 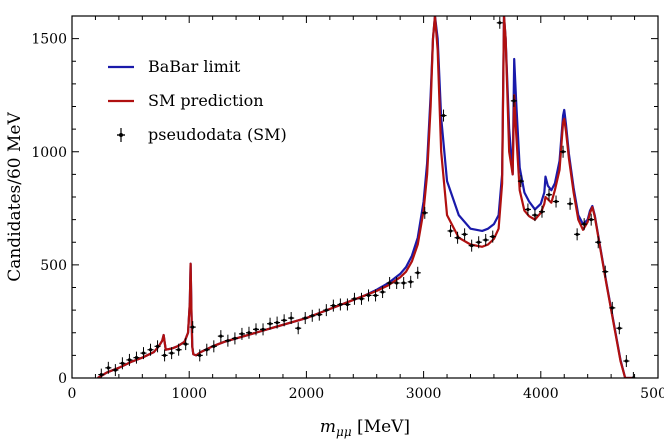 I want to click on x-tick-label: 2000, so click(x=307, y=394).